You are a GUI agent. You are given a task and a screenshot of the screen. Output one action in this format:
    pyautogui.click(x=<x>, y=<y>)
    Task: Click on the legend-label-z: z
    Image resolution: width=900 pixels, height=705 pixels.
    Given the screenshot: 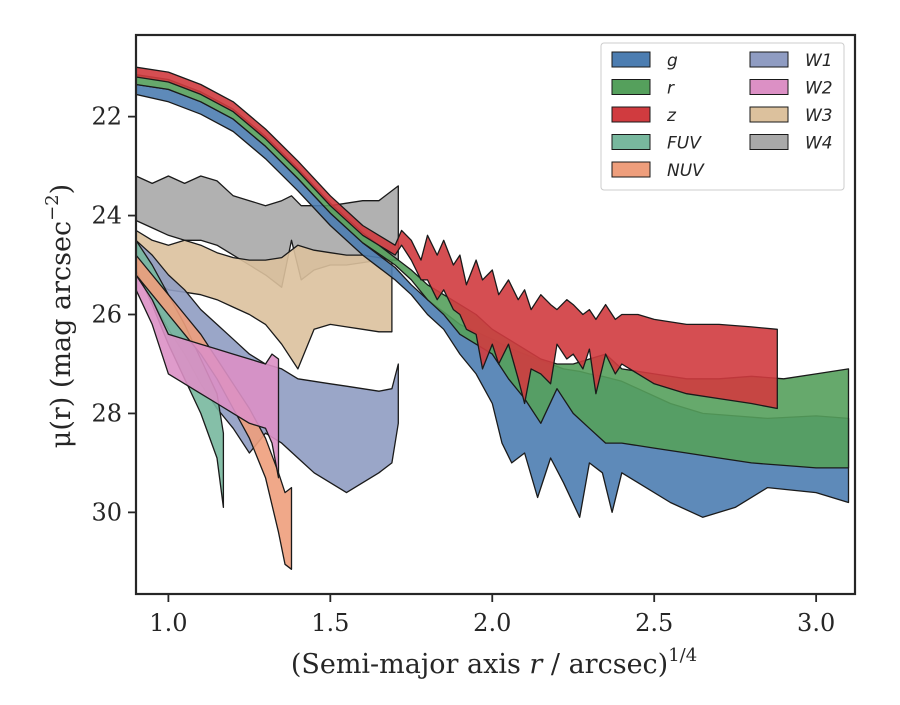 What is the action you would take?
    pyautogui.click(x=671, y=116)
    